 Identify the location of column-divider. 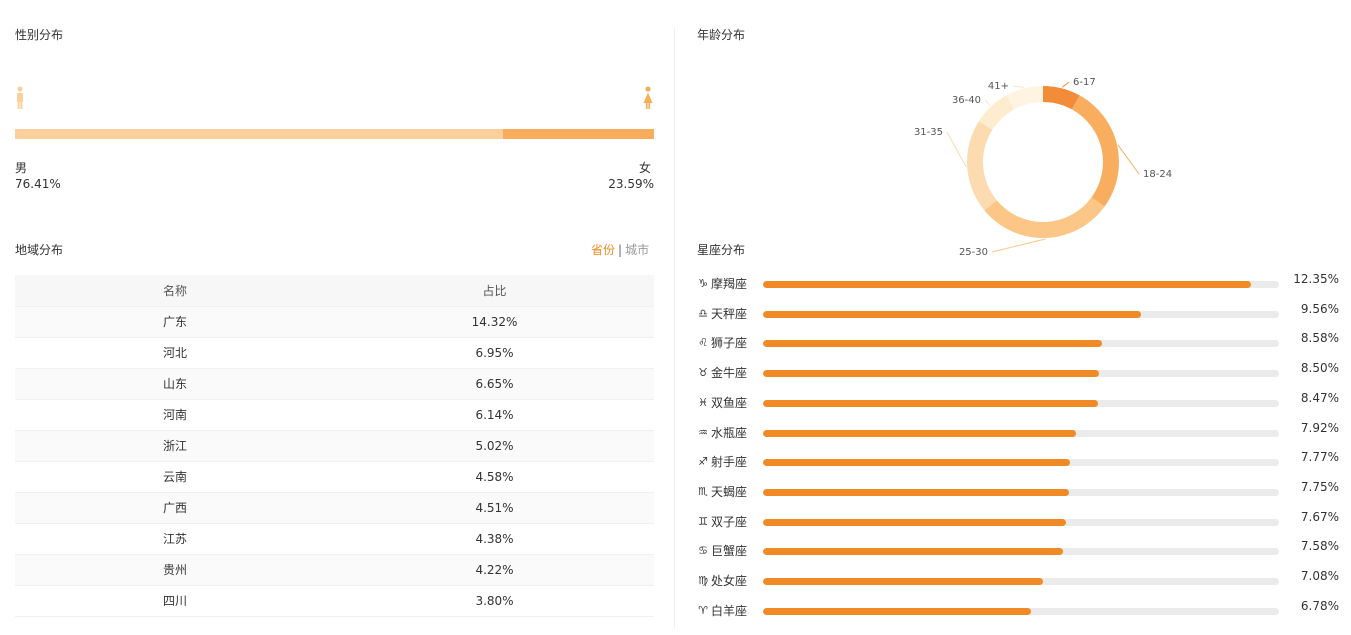
(674, 328).